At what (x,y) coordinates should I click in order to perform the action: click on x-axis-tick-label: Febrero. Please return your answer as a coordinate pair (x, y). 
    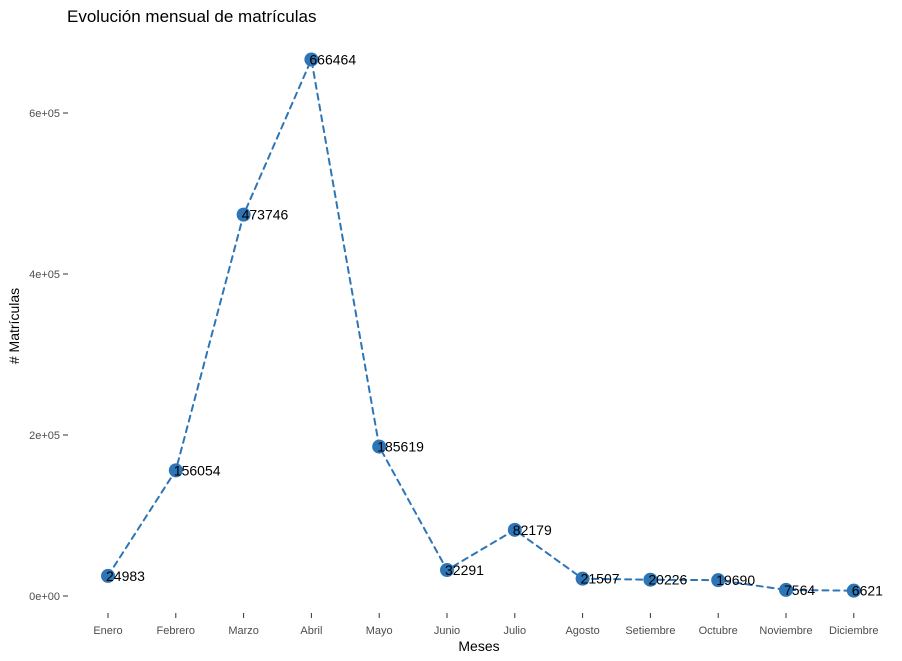
    Looking at the image, I should click on (176, 631).